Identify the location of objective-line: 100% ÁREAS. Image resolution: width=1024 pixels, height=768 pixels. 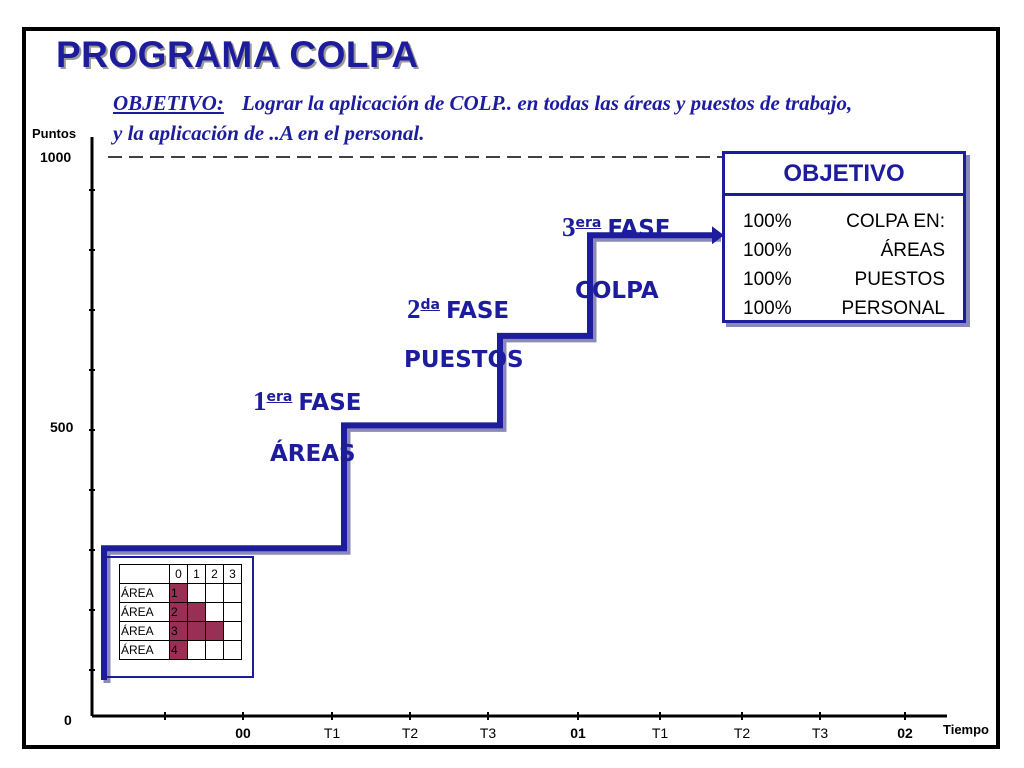
(844, 249).